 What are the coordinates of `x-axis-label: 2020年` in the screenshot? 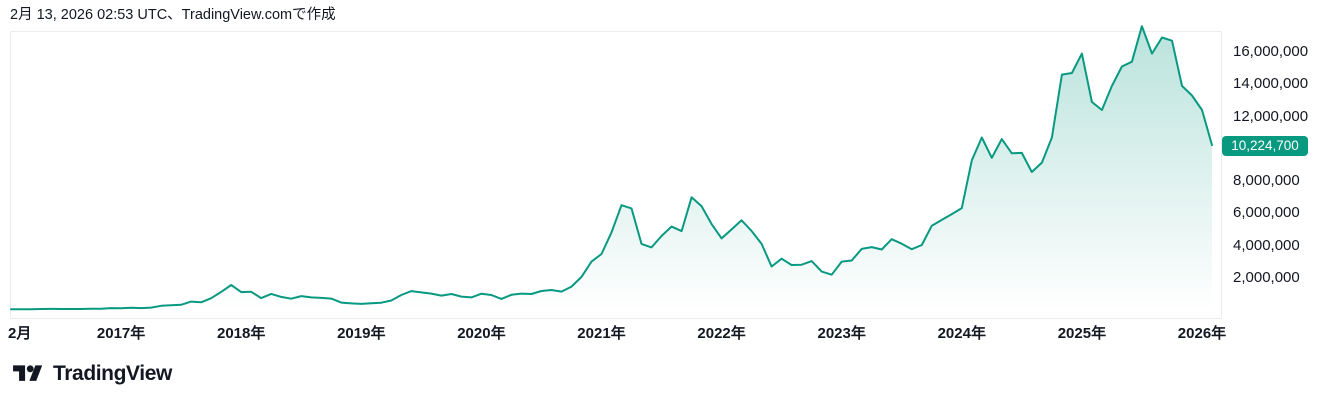 It's located at (481, 333).